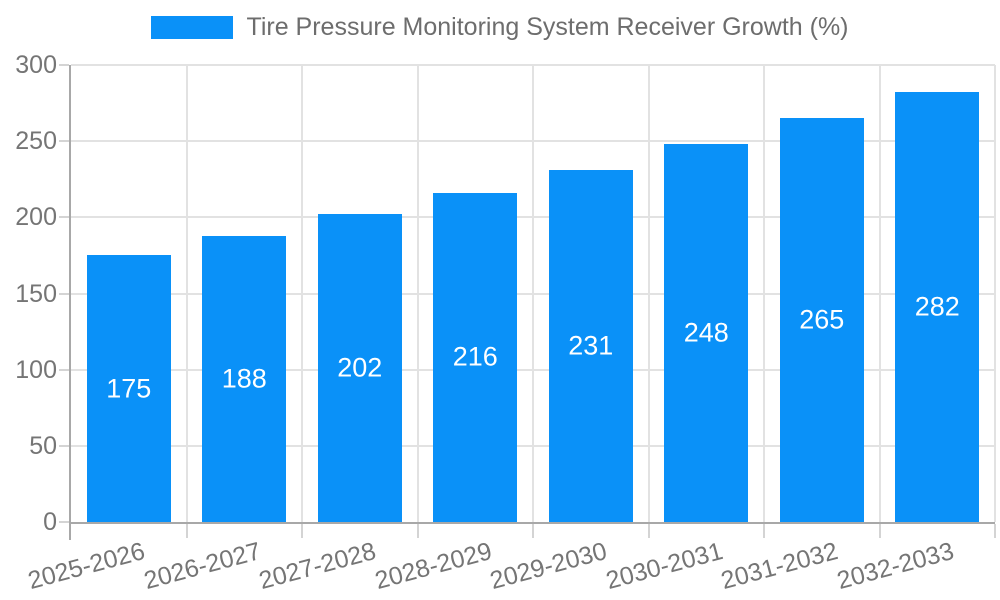 Image resolution: width=1000 pixels, height=600 pixels. I want to click on y-axis-tick-label: 250, so click(36, 141).